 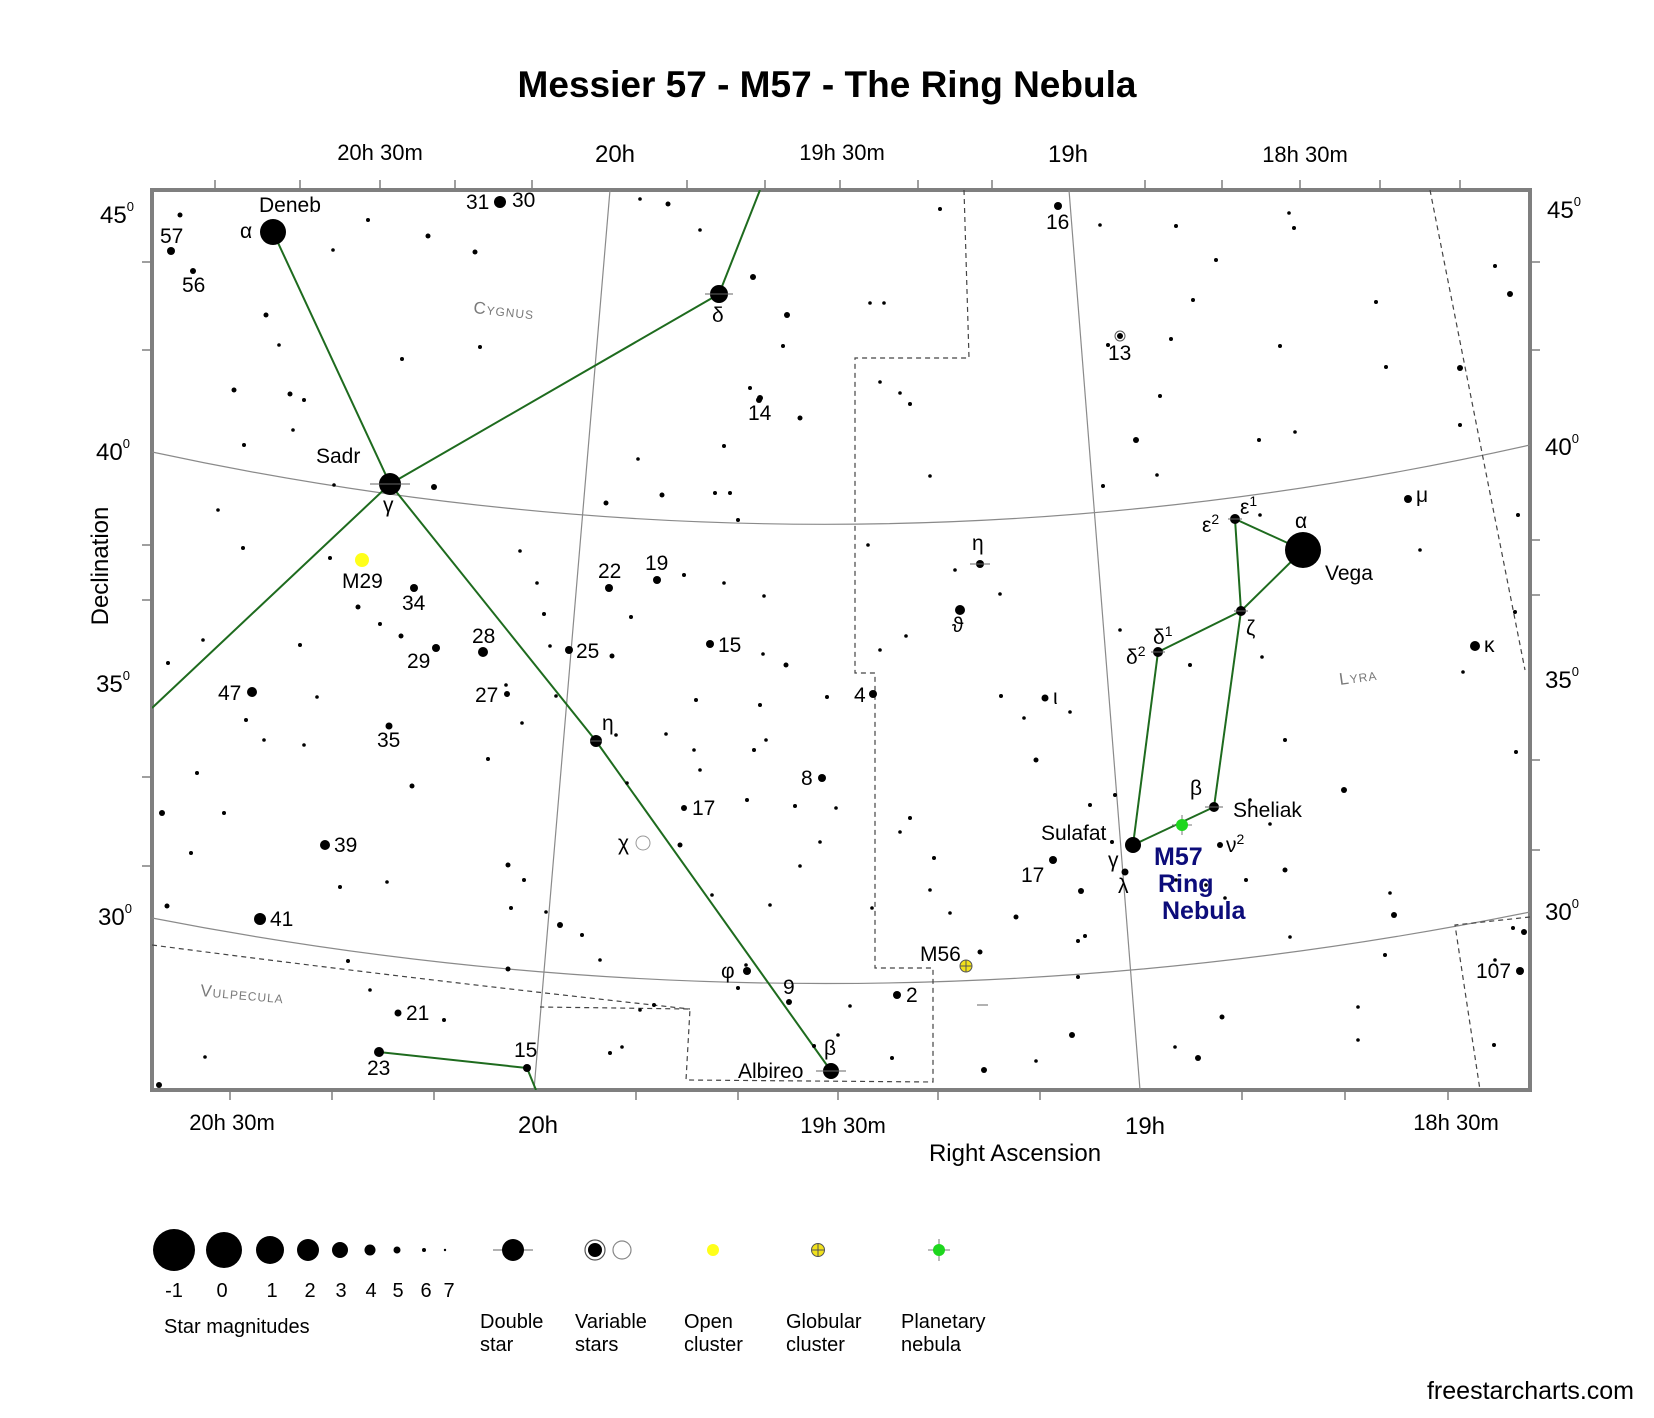 What do you see at coordinates (1493, 971) in the screenshot?
I see `label-107: 107` at bounding box center [1493, 971].